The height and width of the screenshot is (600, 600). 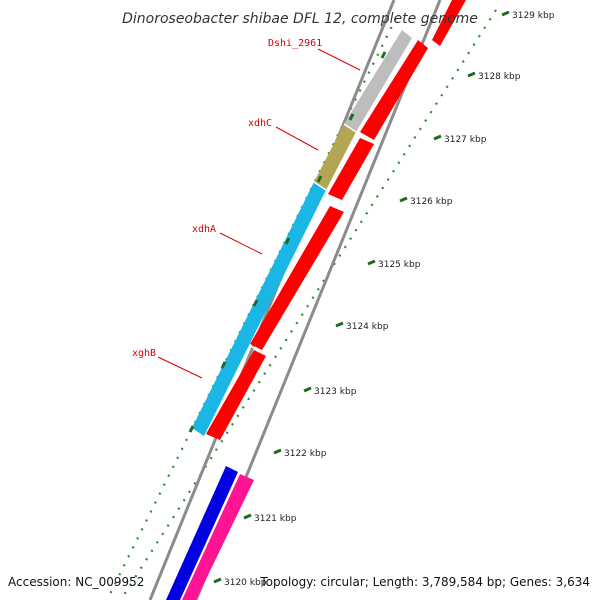 What do you see at coordinates (245, 583) in the screenshot?
I see `tick-label: 3120 kbp` at bounding box center [245, 583].